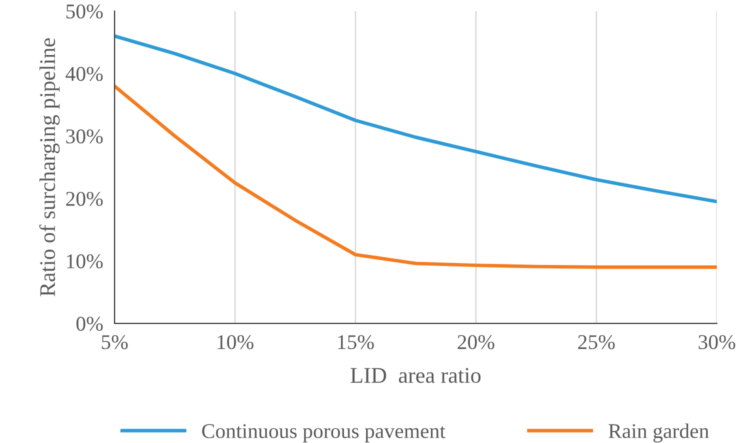 The width and height of the screenshot is (739, 443). What do you see at coordinates (84, 199) in the screenshot?
I see `y-tick-label: 20%` at bounding box center [84, 199].